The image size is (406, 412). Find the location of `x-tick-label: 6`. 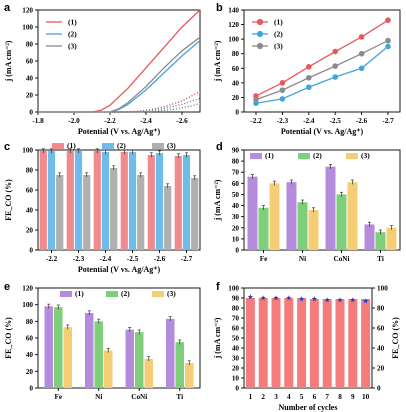

x-tick-label: 6 is located at coordinates (315, 397).